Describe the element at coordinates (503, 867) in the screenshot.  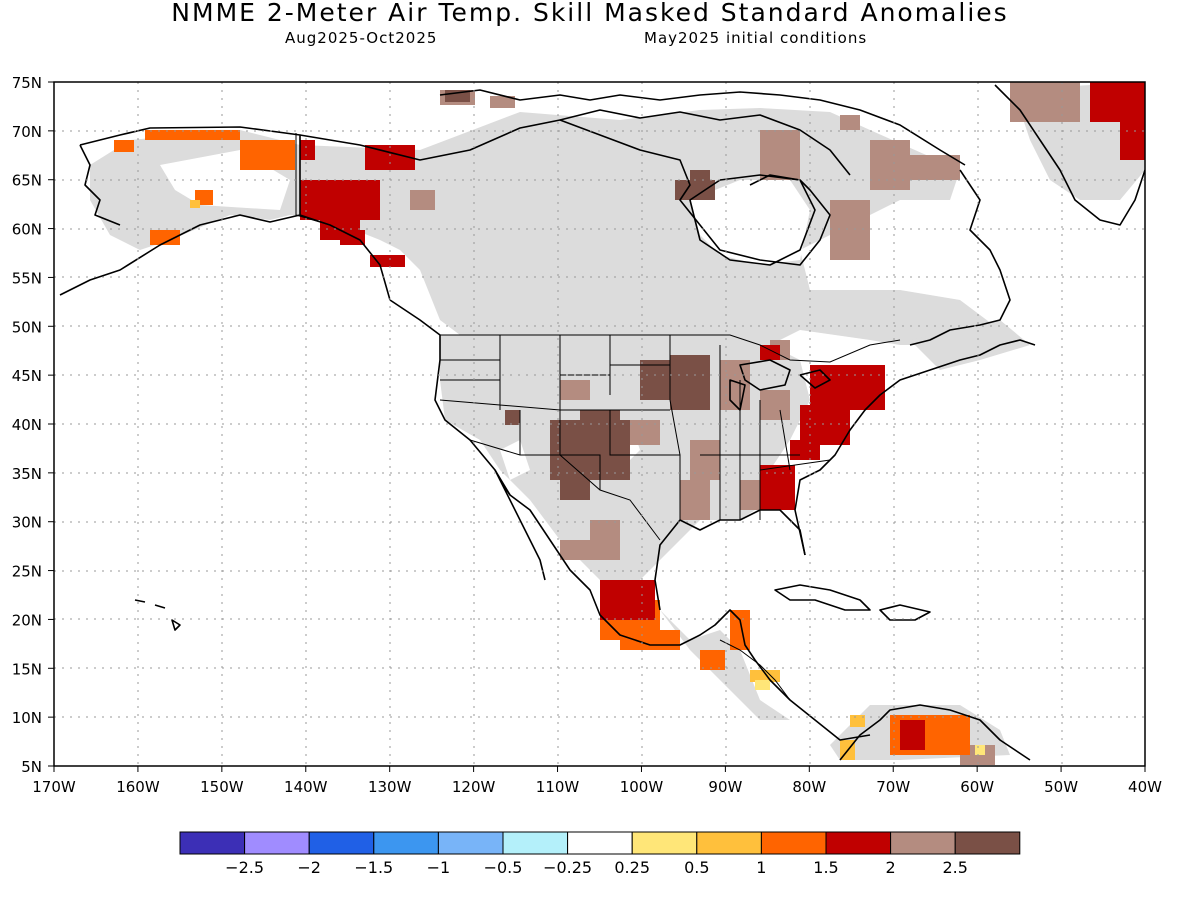
I see `legend-label: −0.5` at that location.